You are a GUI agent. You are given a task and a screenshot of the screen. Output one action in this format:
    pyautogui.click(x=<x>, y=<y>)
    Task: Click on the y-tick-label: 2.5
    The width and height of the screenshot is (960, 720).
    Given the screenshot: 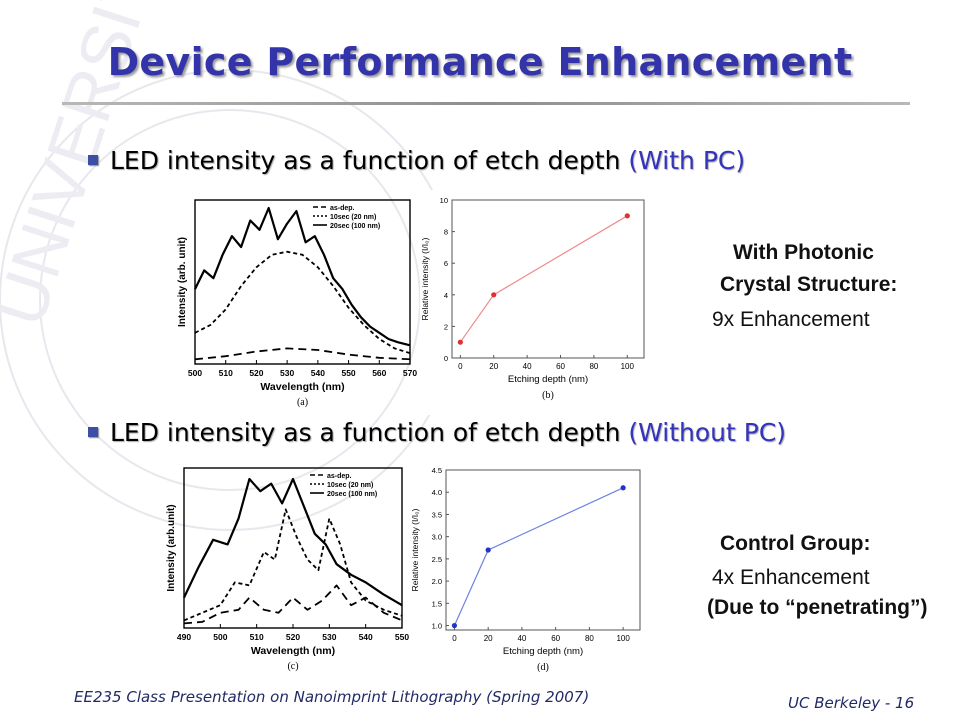 What is the action you would take?
    pyautogui.click(x=437, y=559)
    